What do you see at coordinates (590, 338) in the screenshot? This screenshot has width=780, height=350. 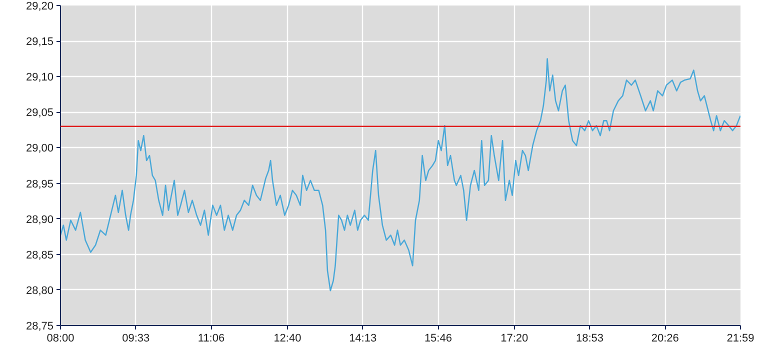 I see `x-tick-label: 18:53` at bounding box center [590, 338].